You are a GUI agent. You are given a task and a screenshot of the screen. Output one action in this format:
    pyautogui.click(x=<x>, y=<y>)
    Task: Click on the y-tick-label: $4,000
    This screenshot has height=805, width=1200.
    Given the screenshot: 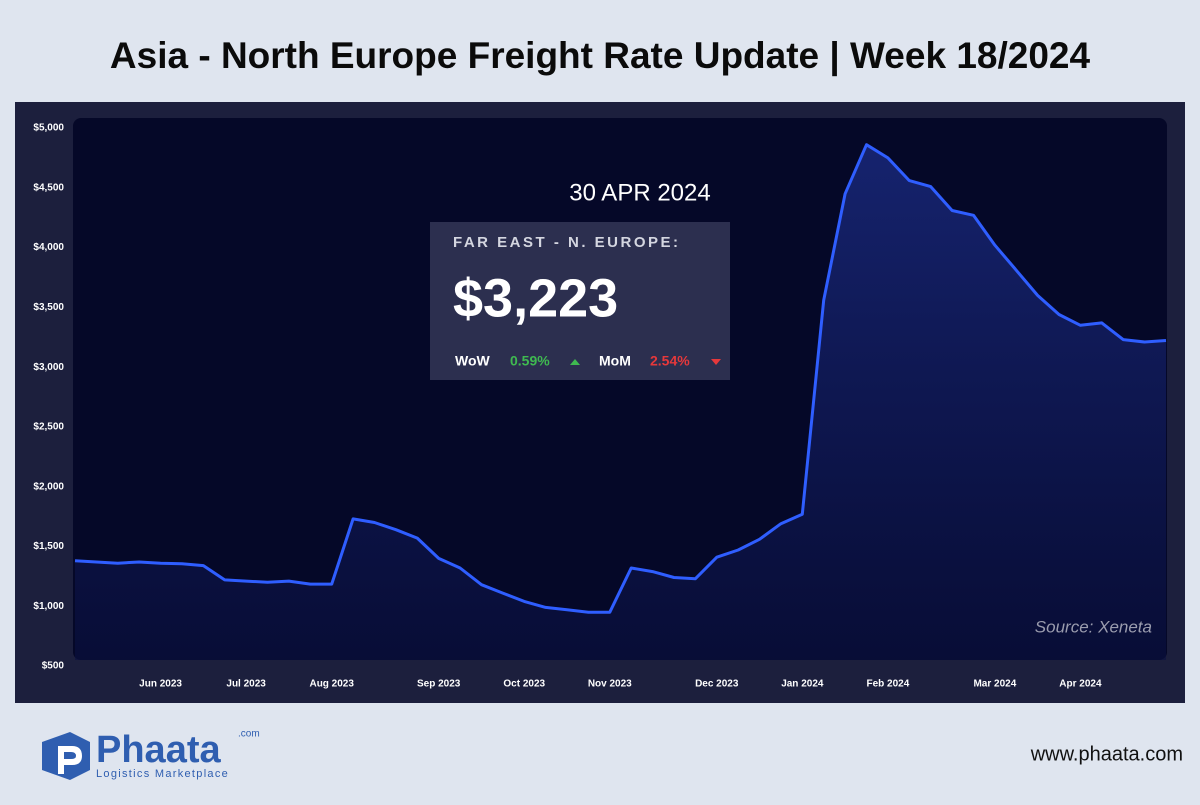 What is the action you would take?
    pyautogui.click(x=48, y=247)
    